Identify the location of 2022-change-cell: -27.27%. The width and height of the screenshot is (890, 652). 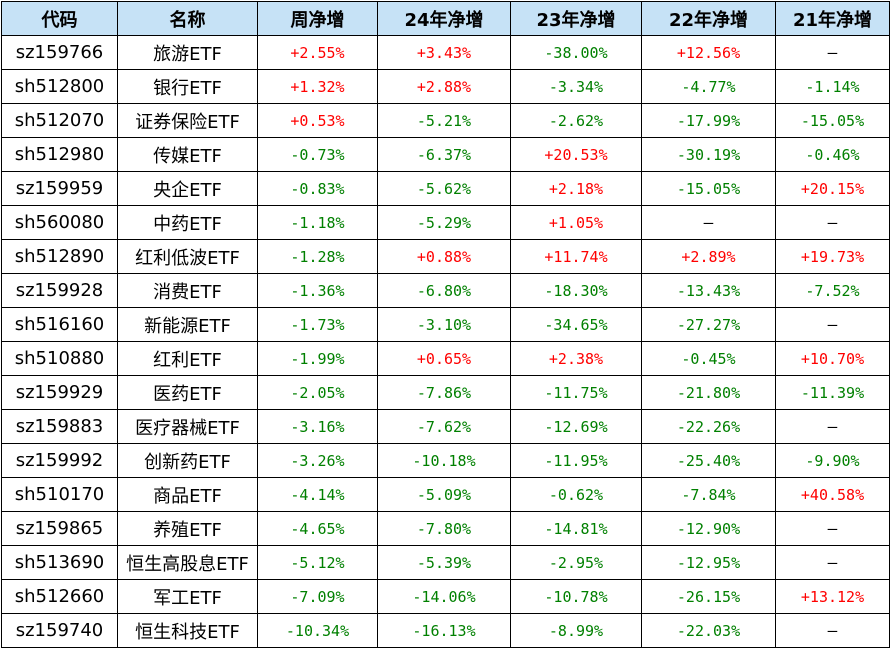
(708, 324).